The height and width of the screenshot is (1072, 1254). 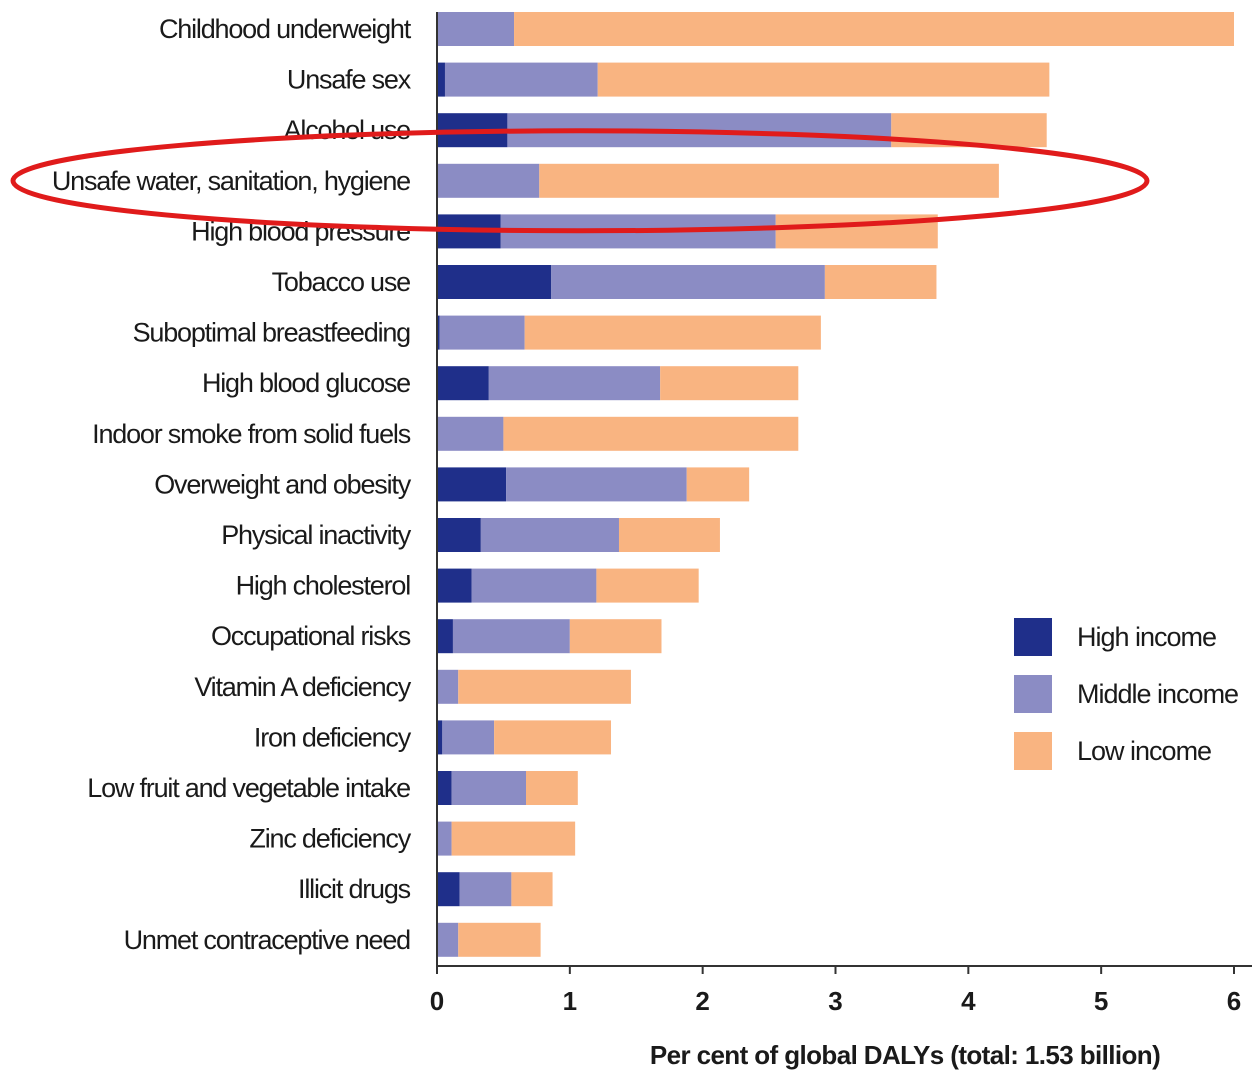 What do you see at coordinates (880, 282) in the screenshot?
I see `bar-tobacco-use-low-income` at bounding box center [880, 282].